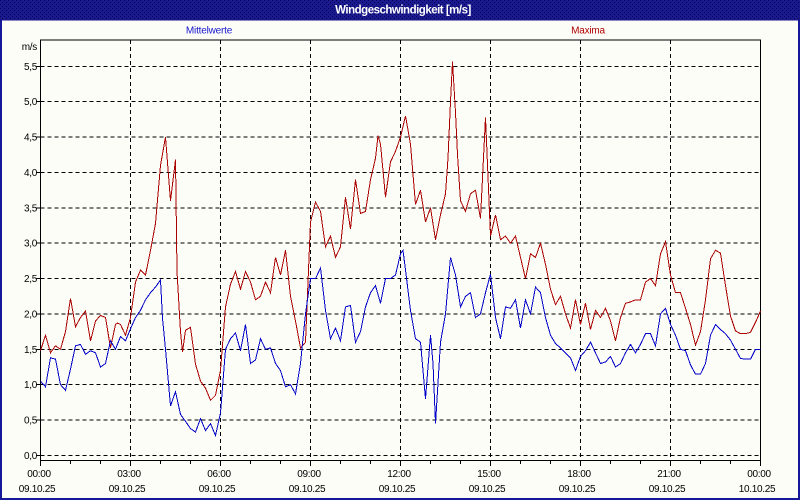 The image size is (800, 500). What do you see at coordinates (757, 489) in the screenshot?
I see `svg-text: 10.10.25` at bounding box center [757, 489].